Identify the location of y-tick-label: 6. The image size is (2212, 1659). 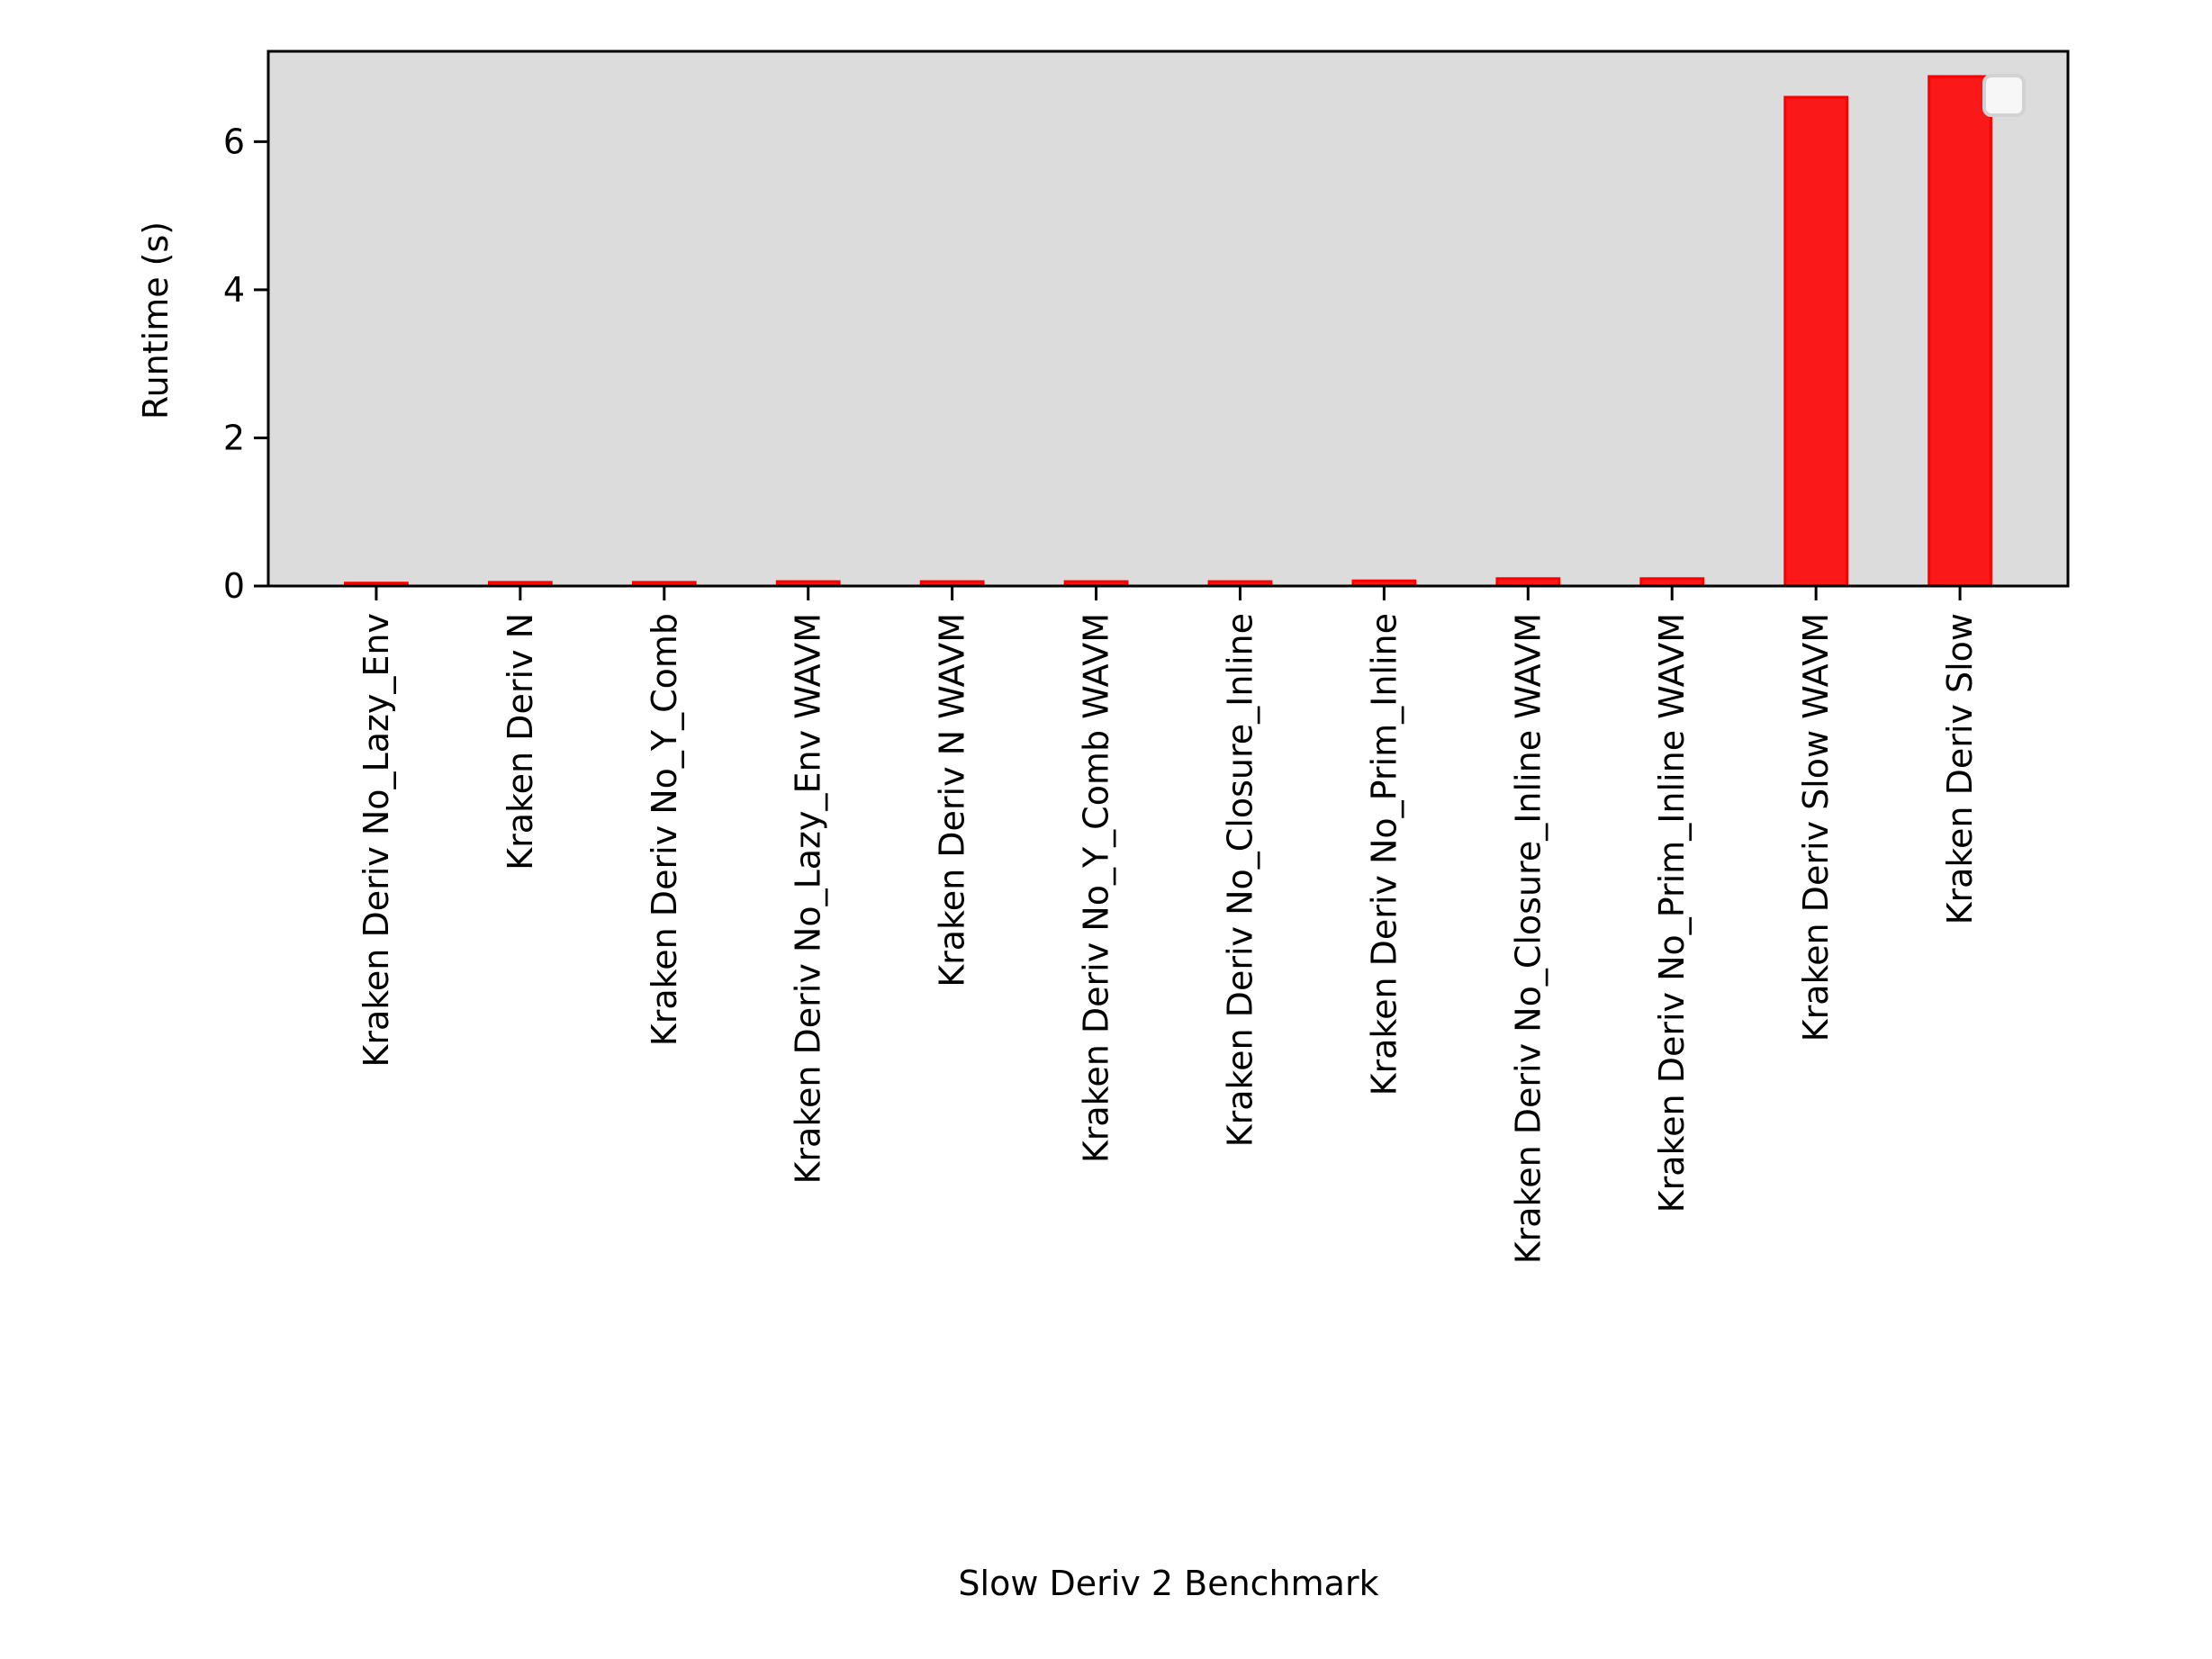
(234, 141).